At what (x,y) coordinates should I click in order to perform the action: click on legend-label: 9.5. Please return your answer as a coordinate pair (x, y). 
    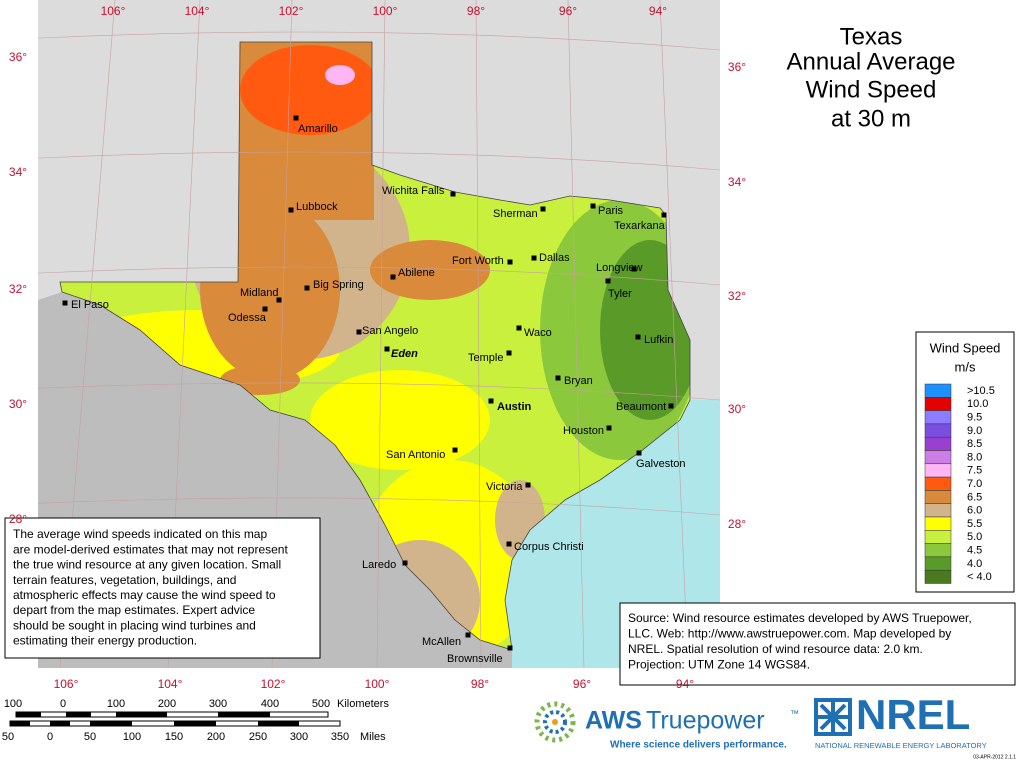
    Looking at the image, I should click on (974, 418).